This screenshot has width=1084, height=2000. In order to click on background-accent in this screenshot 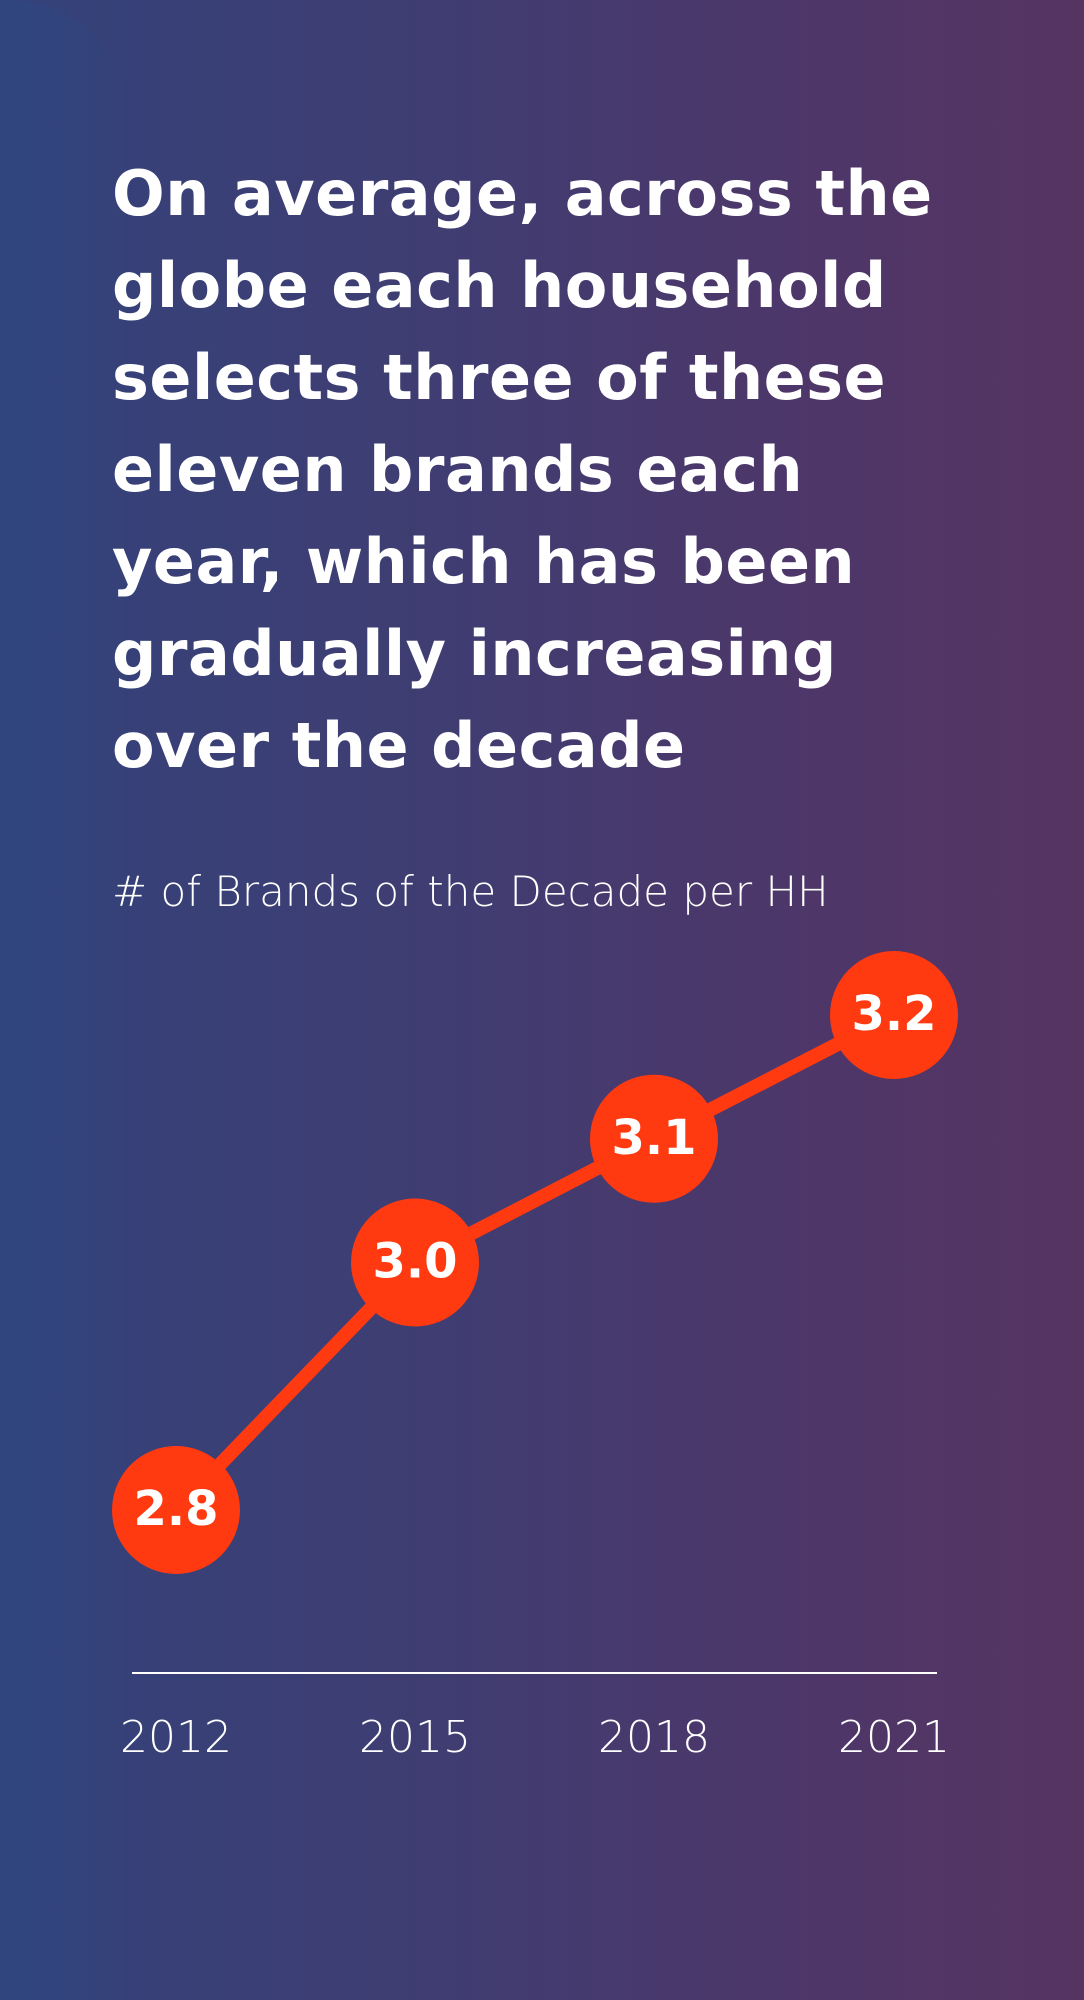, I will do `click(65, 1000)`.